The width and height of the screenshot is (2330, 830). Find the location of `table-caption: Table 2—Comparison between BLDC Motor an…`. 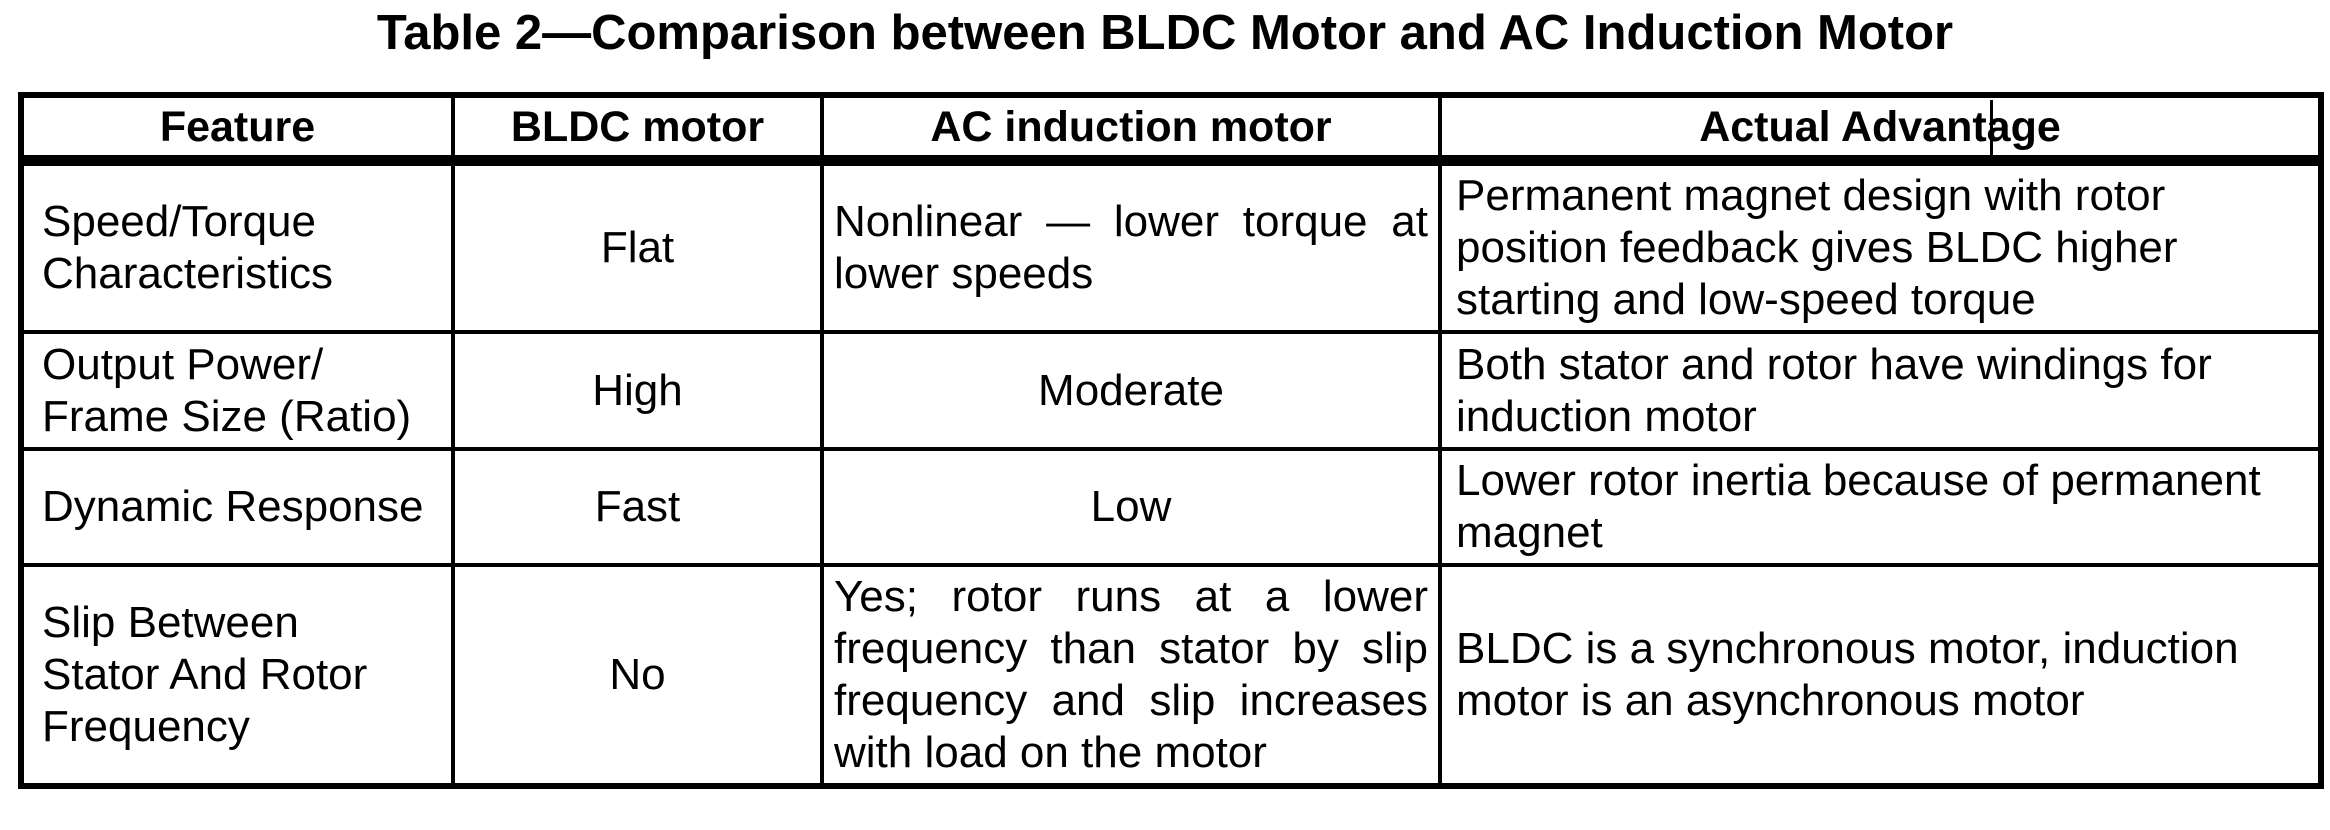

table-caption: Table 2—Comparison between BLDC Motor an… is located at coordinates (1165, 33).